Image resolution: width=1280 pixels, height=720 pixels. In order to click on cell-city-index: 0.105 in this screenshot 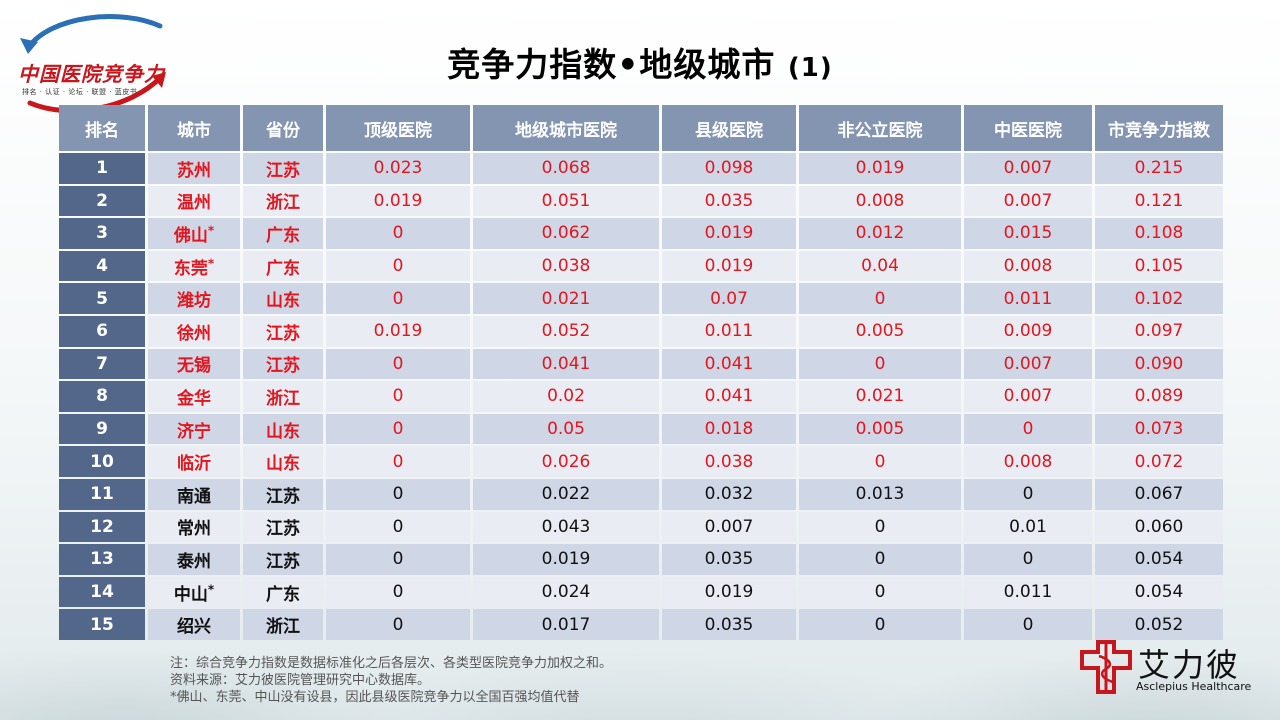, I will do `click(1159, 266)`.